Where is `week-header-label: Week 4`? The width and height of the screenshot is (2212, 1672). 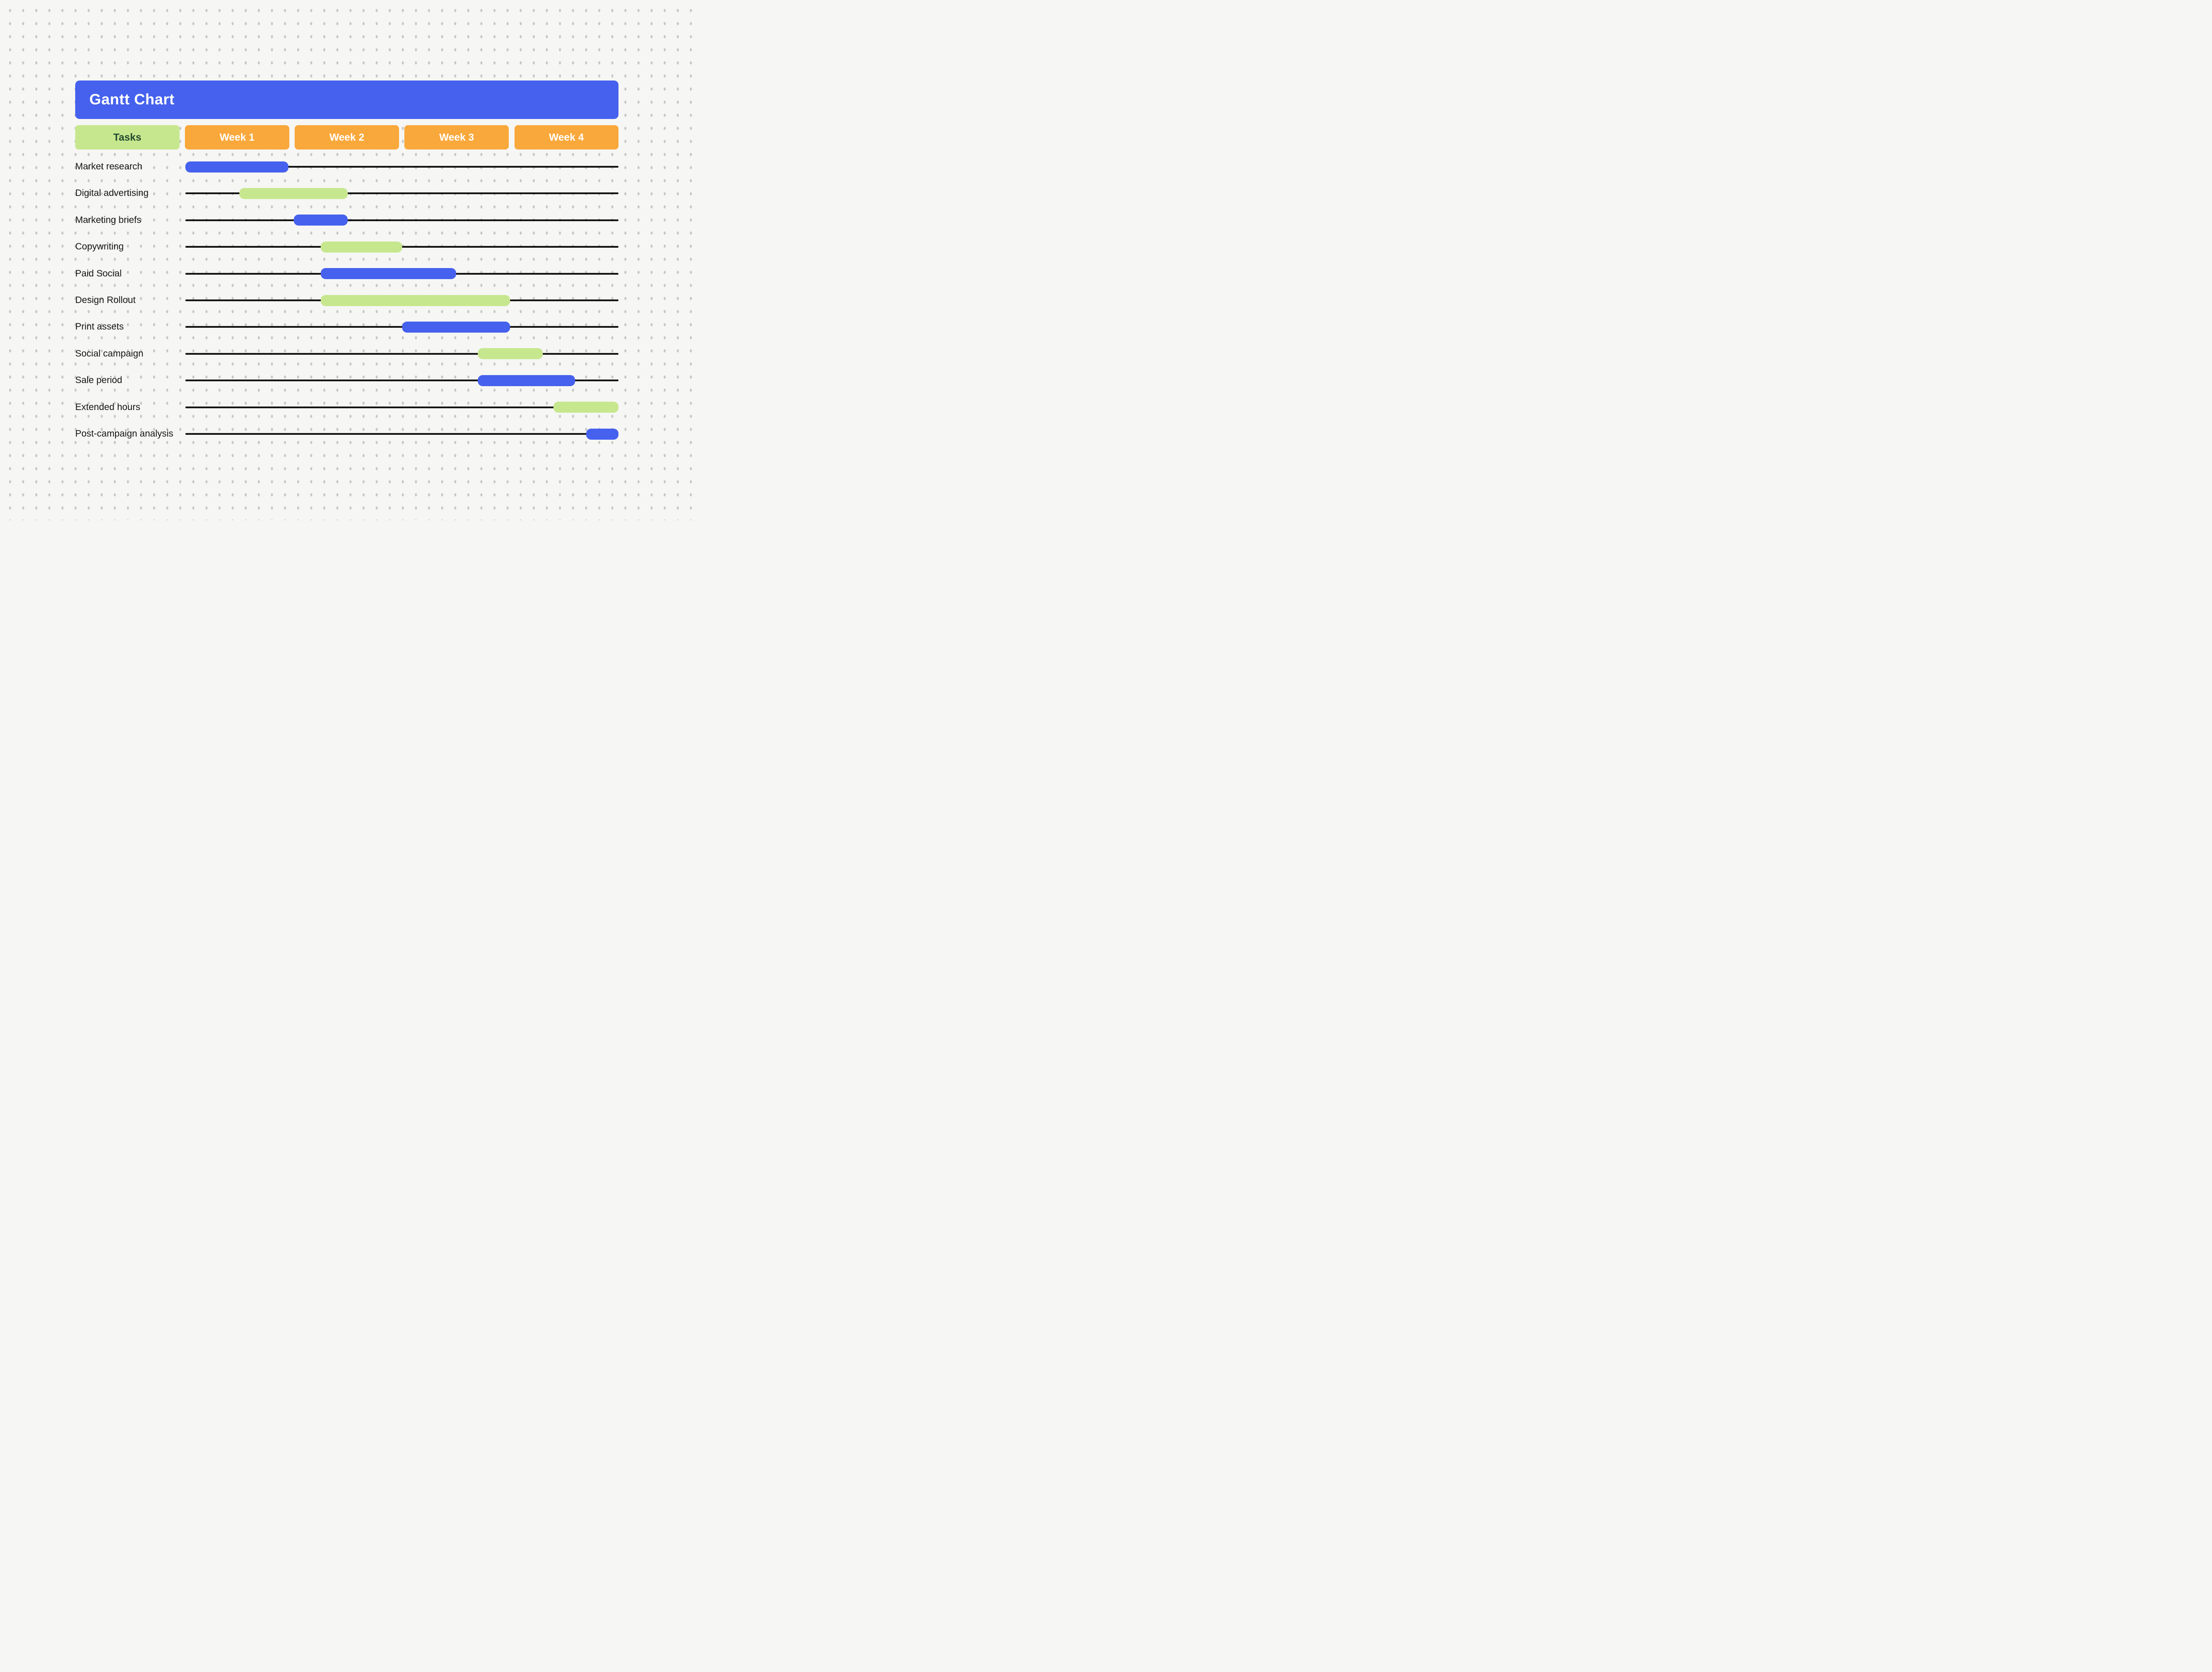
week-header-label: Week 4 is located at coordinates (567, 137).